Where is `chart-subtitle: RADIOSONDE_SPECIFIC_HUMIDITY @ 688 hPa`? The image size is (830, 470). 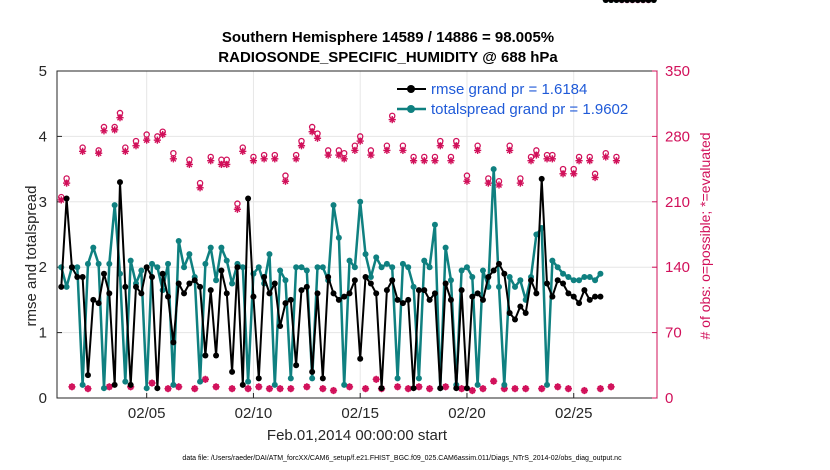 chart-subtitle: RADIOSONDE_SPECIFIC_HUMIDITY @ 688 hPa is located at coordinates (388, 57).